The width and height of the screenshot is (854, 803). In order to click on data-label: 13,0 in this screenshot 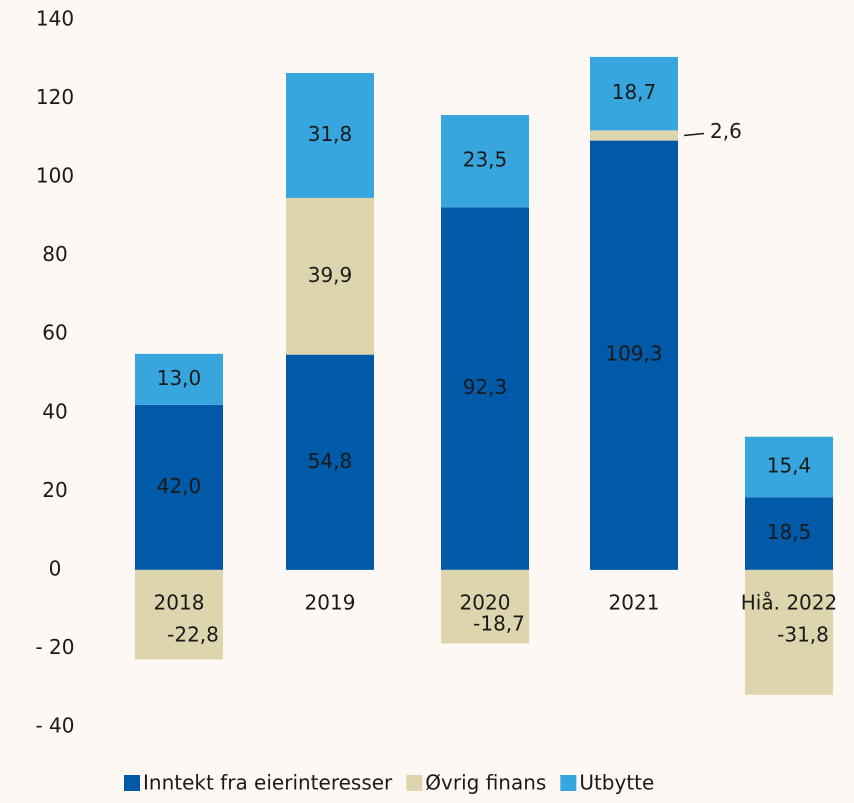, I will do `click(179, 378)`.